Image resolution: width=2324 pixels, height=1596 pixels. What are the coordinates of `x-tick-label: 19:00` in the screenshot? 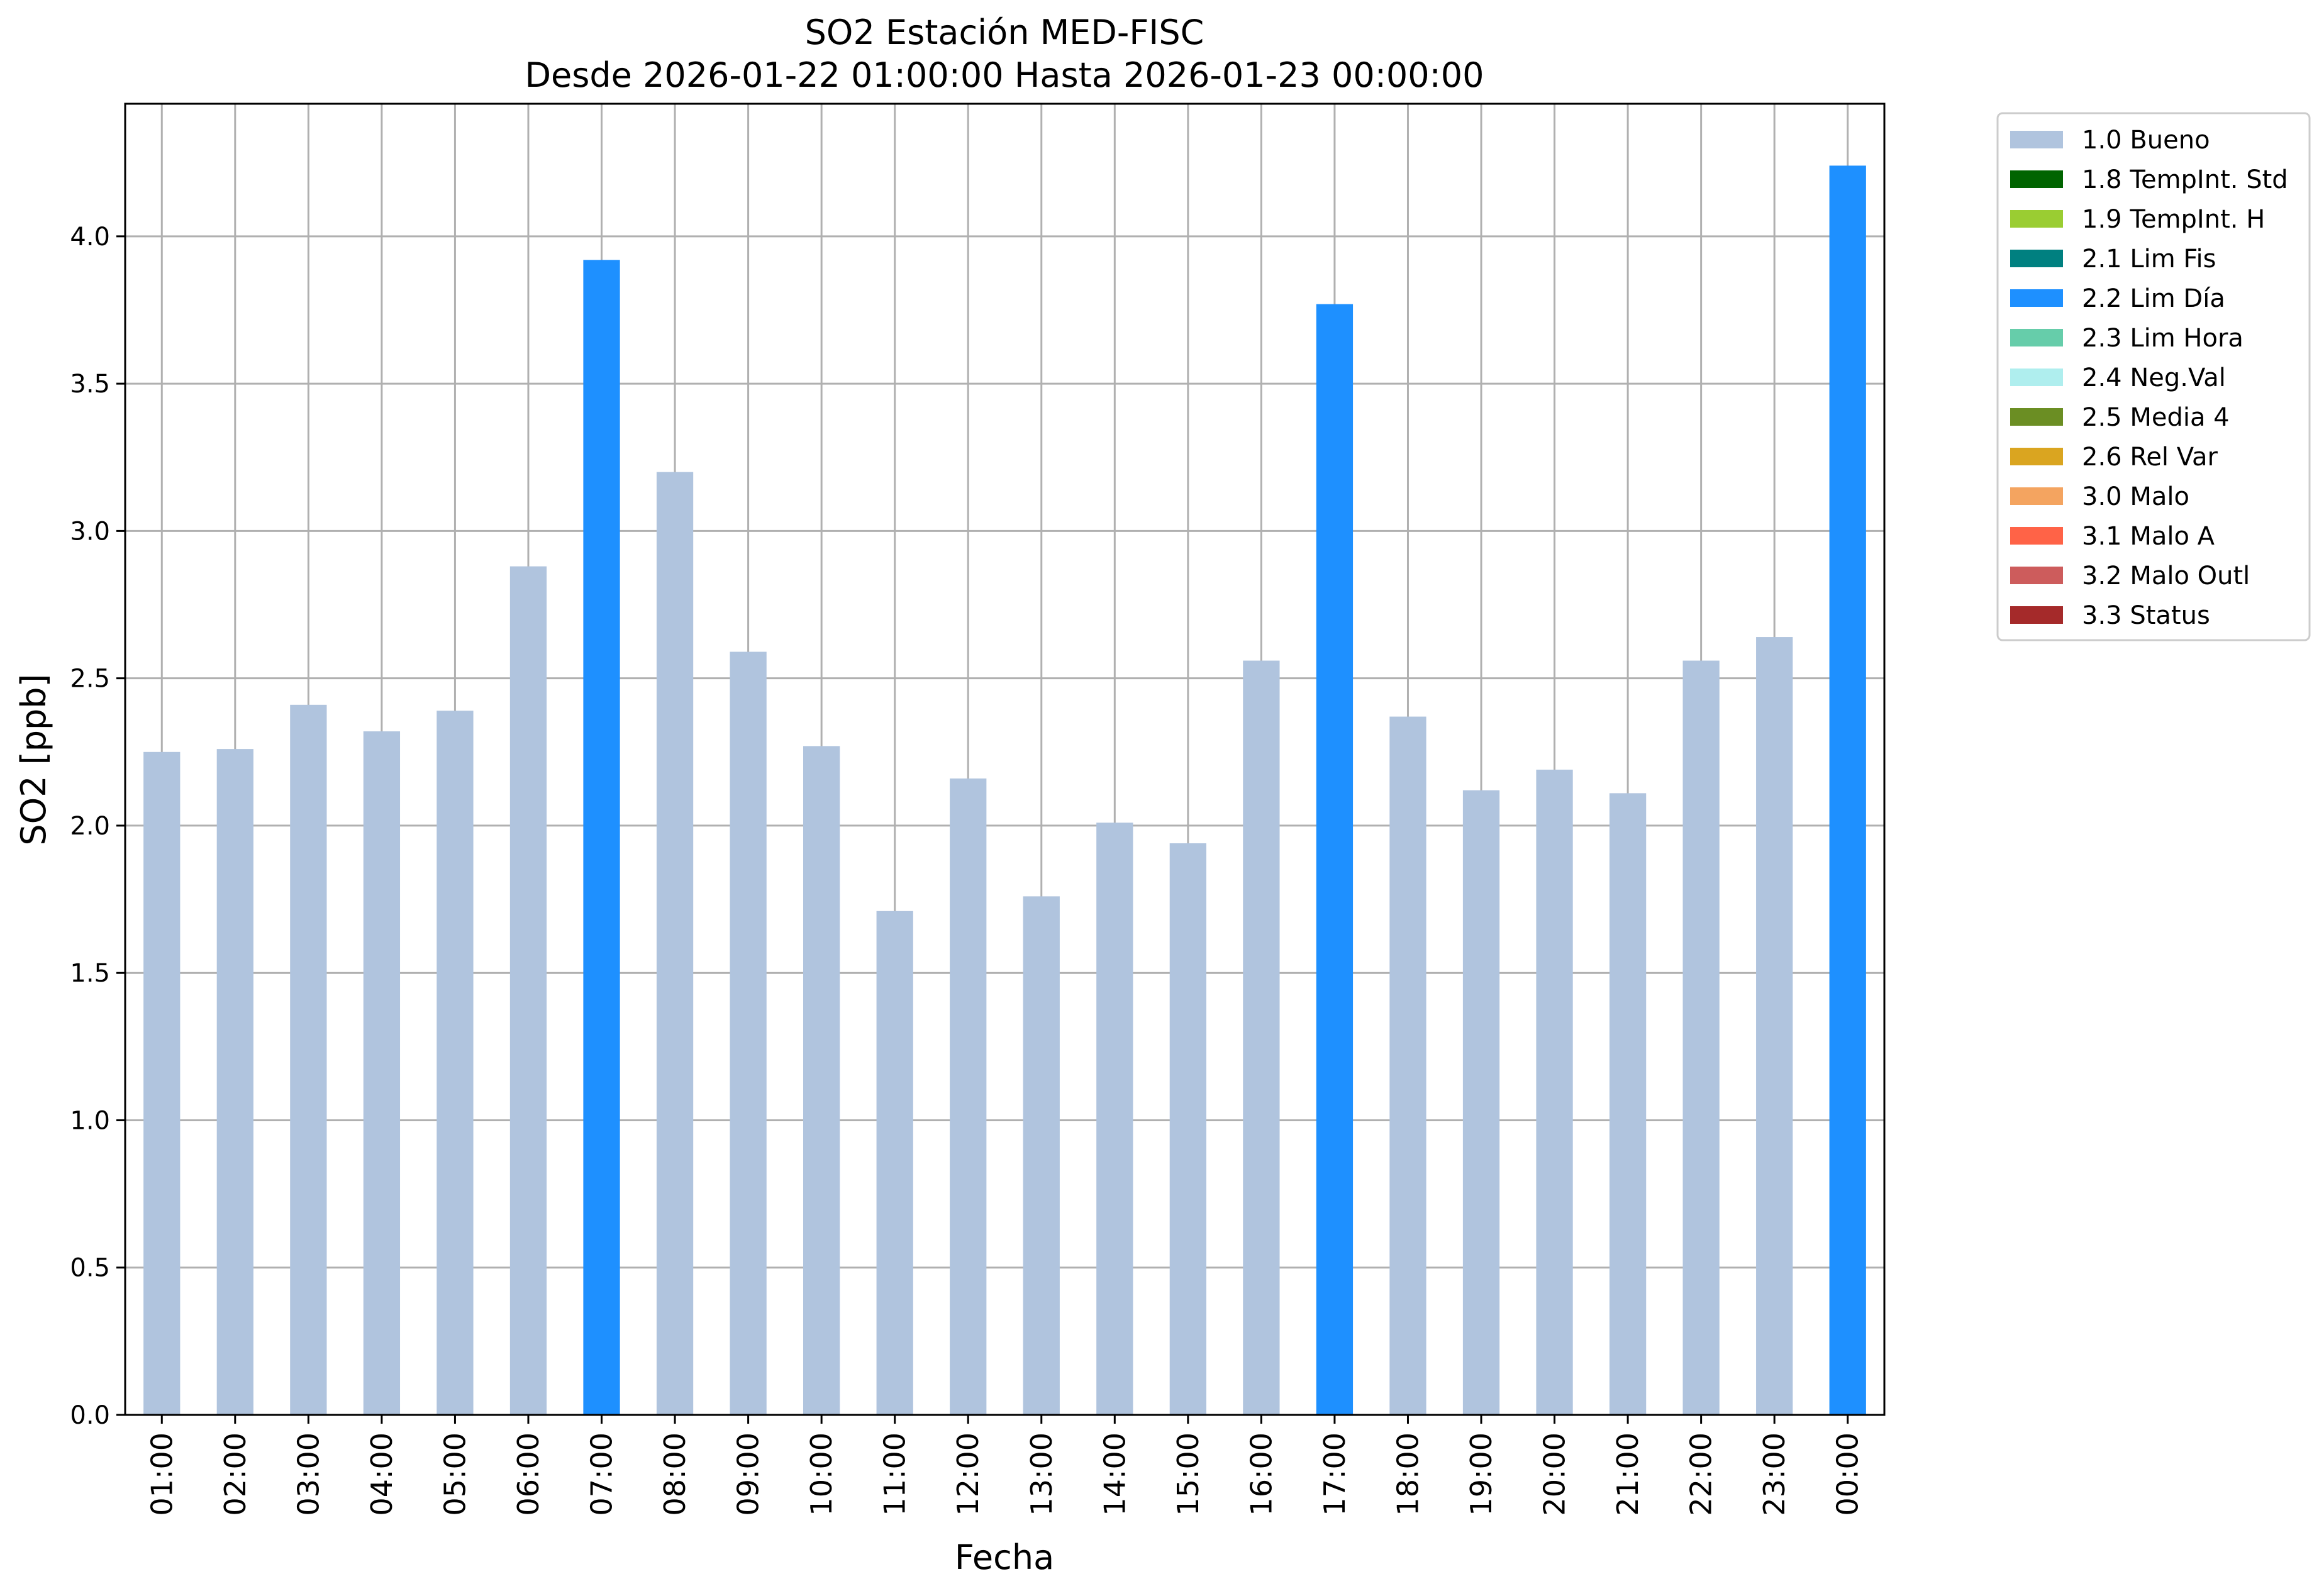 It's located at (1481, 1474).